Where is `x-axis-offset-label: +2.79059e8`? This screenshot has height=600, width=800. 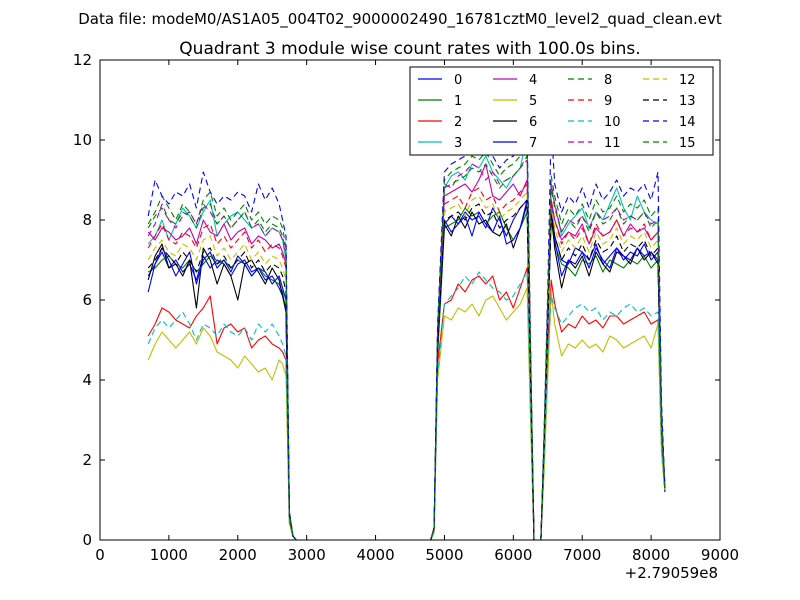
x-axis-offset-label: +2.79059e8 is located at coordinates (671, 573).